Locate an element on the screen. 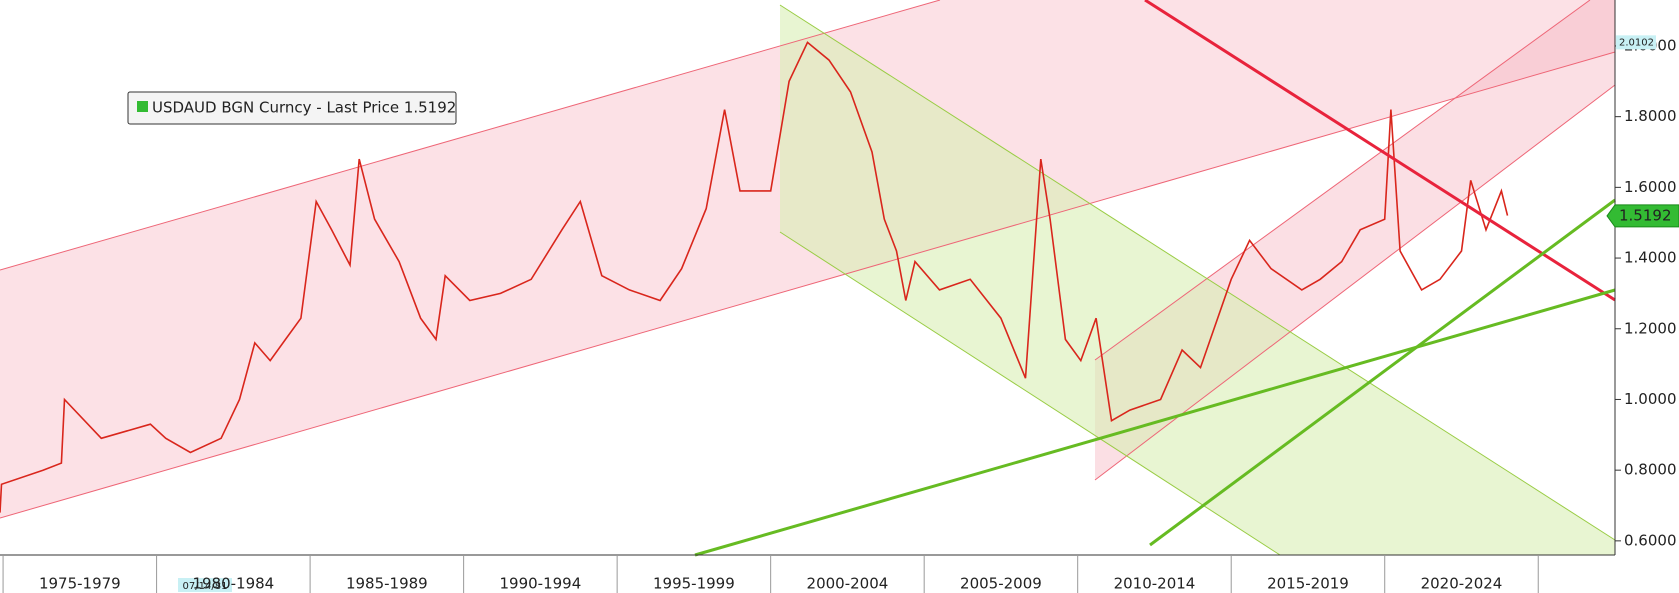  x-tick-label: 1980-1984 is located at coordinates (233, 584).